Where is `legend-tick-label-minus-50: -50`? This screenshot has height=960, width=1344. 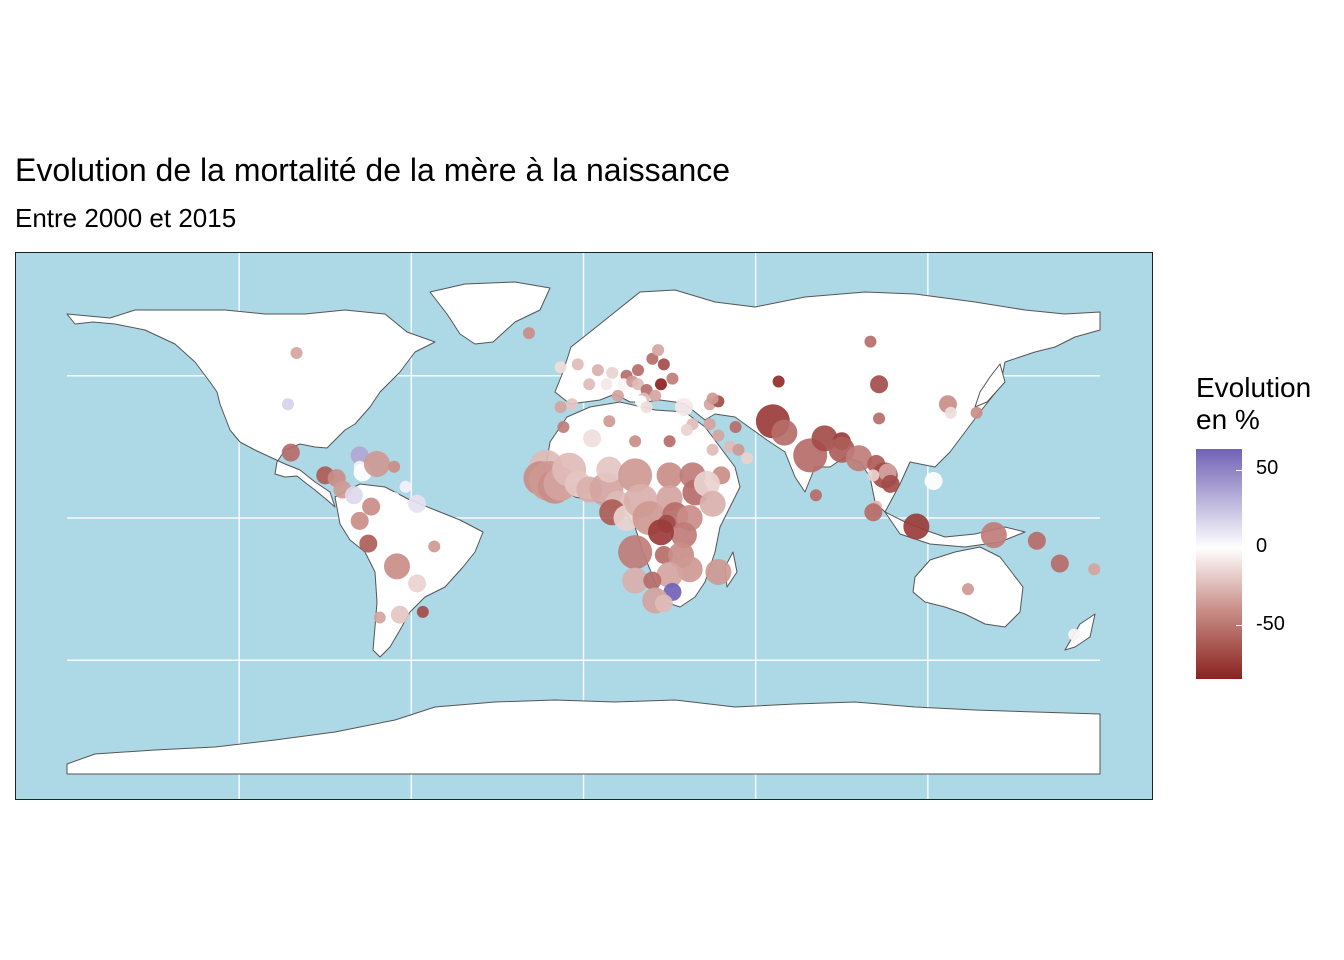 legend-tick-label-minus-50: -50 is located at coordinates (1270, 624).